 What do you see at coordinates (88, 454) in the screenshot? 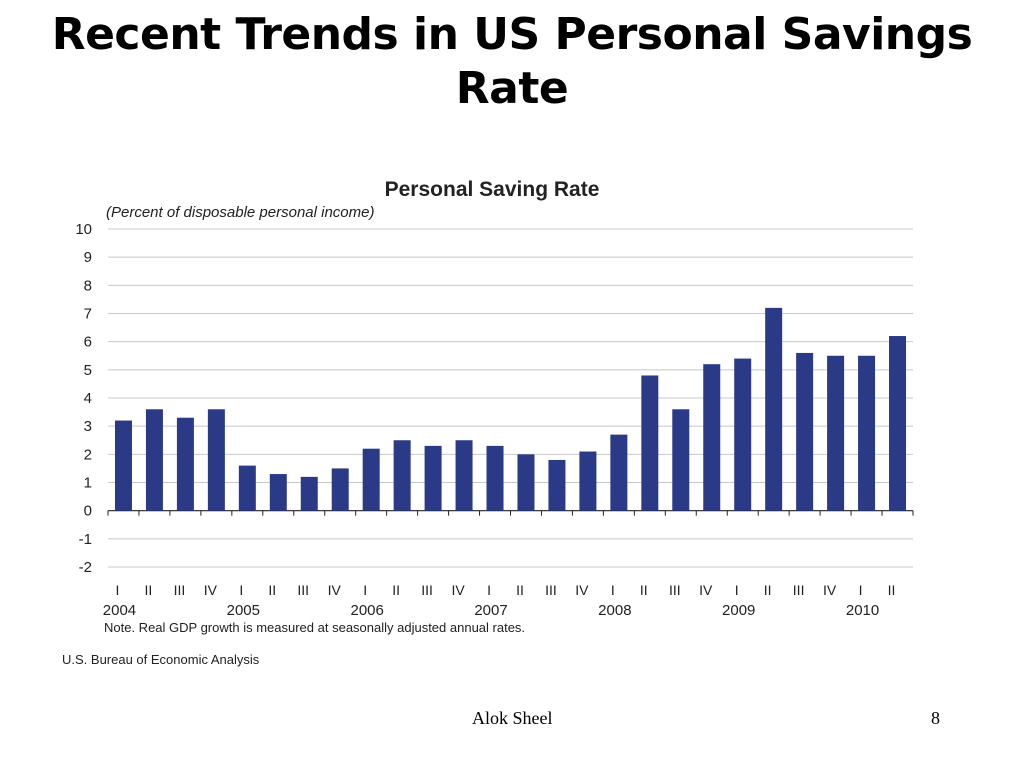
I see `y-tick-label: 2` at bounding box center [88, 454].